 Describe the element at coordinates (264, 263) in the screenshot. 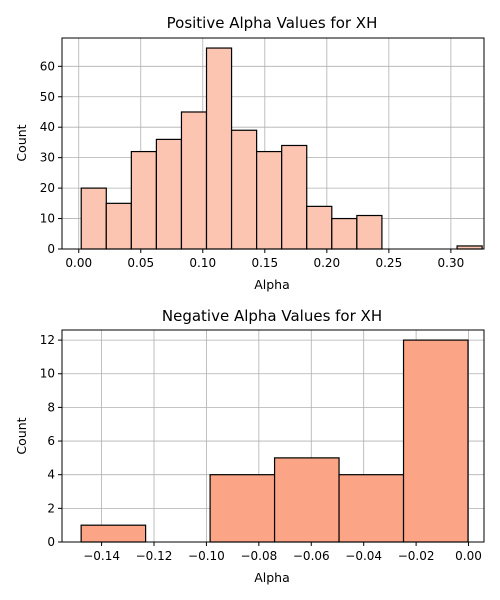

I see `x-tick-label: 0.15` at that location.